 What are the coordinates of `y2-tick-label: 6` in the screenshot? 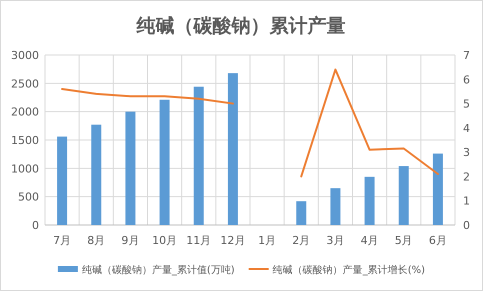 It's located at (466, 79).